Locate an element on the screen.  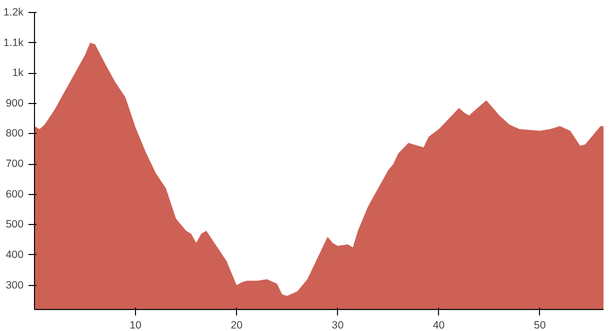
x-tick-label: 50 is located at coordinates (540, 325).